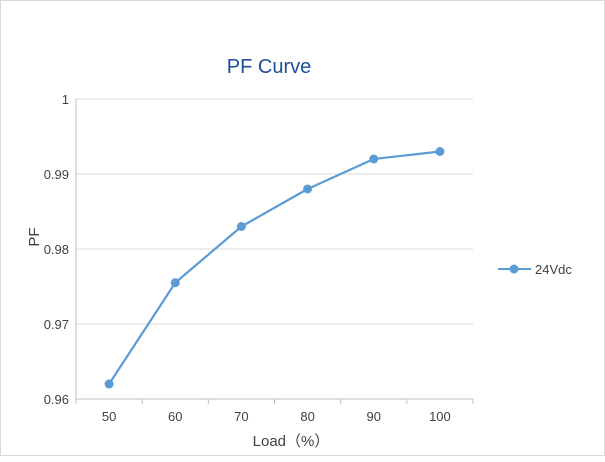 Image resolution: width=605 pixels, height=462 pixels. I want to click on x-tick-label: 70, so click(241, 416).